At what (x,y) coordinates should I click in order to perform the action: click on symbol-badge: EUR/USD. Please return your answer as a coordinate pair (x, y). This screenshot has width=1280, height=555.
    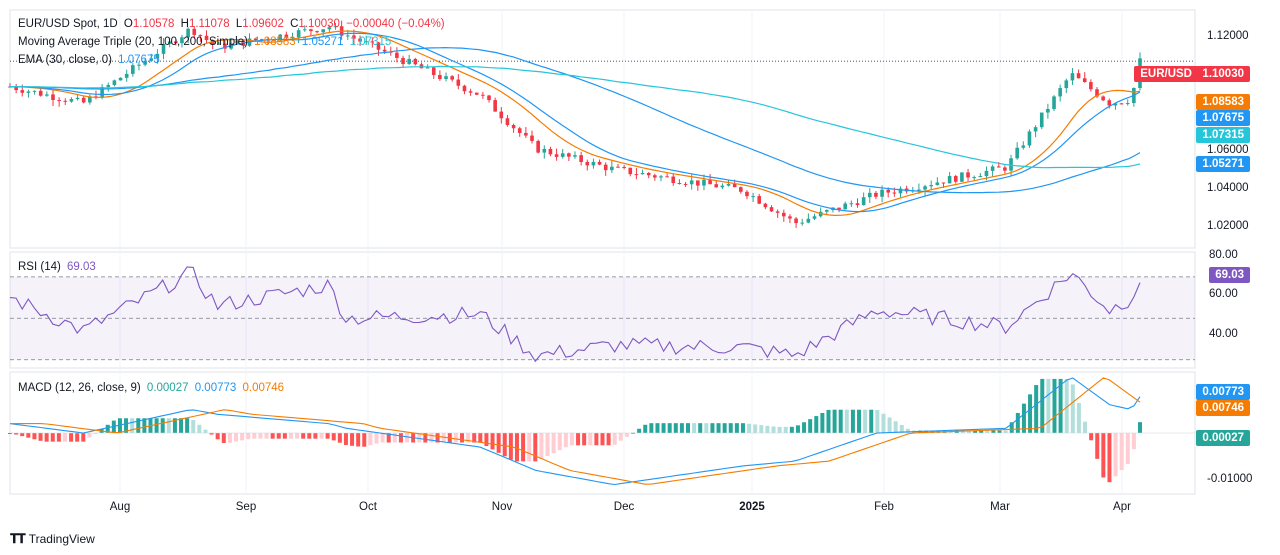
    Looking at the image, I should click on (1166, 74).